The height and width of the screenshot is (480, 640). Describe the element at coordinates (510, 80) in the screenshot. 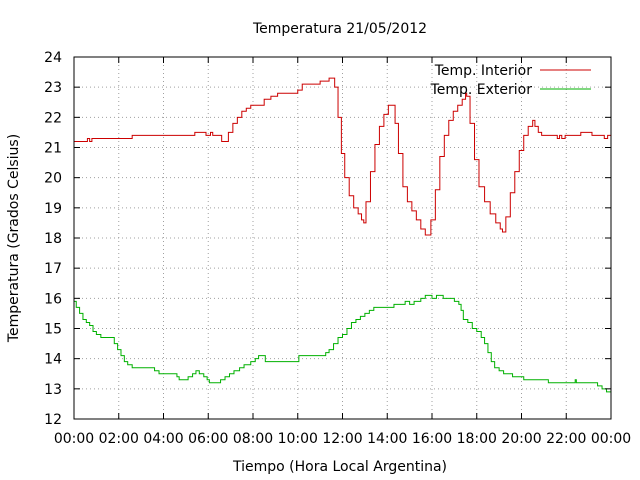

I see `legend: Temp. Interior Temp. Exterior` at that location.